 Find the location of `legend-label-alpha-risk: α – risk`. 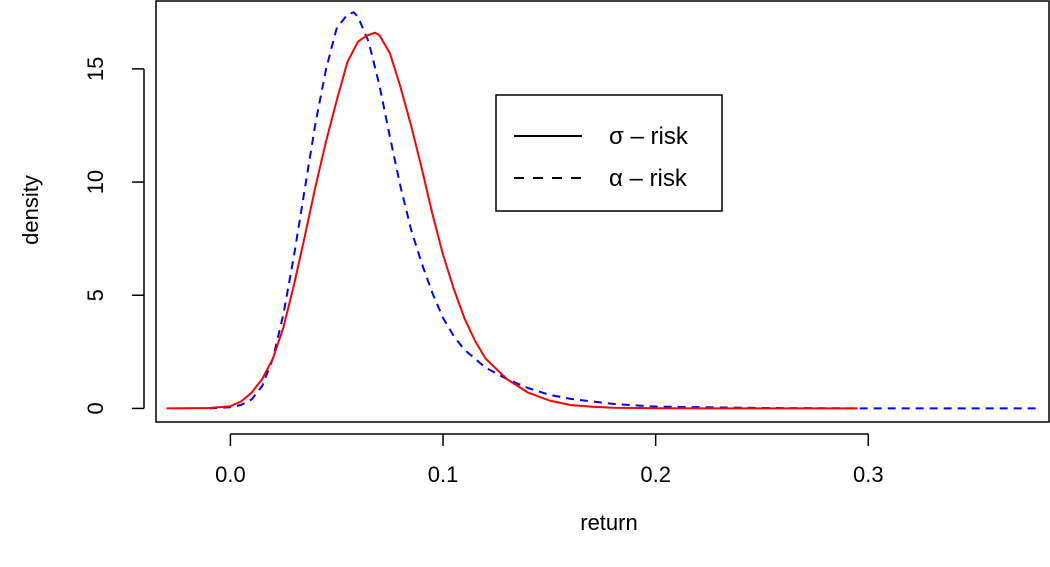

legend-label-alpha-risk: α – risk is located at coordinates (648, 178).